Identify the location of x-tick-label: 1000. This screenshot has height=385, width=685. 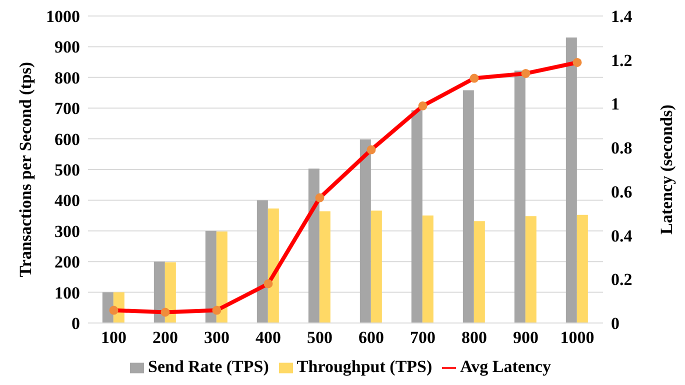
(577, 338).